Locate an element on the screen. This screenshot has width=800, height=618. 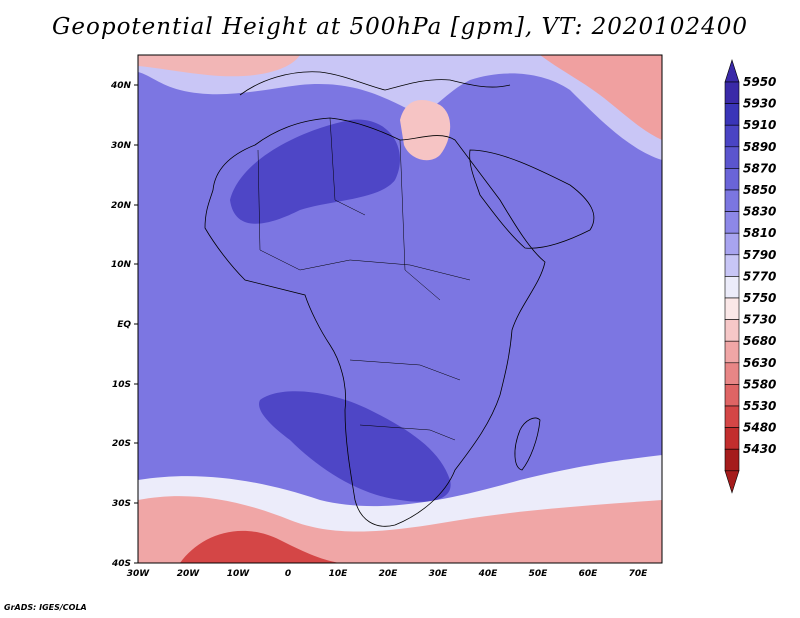
south-deep-red is located at coordinates (260, 546).